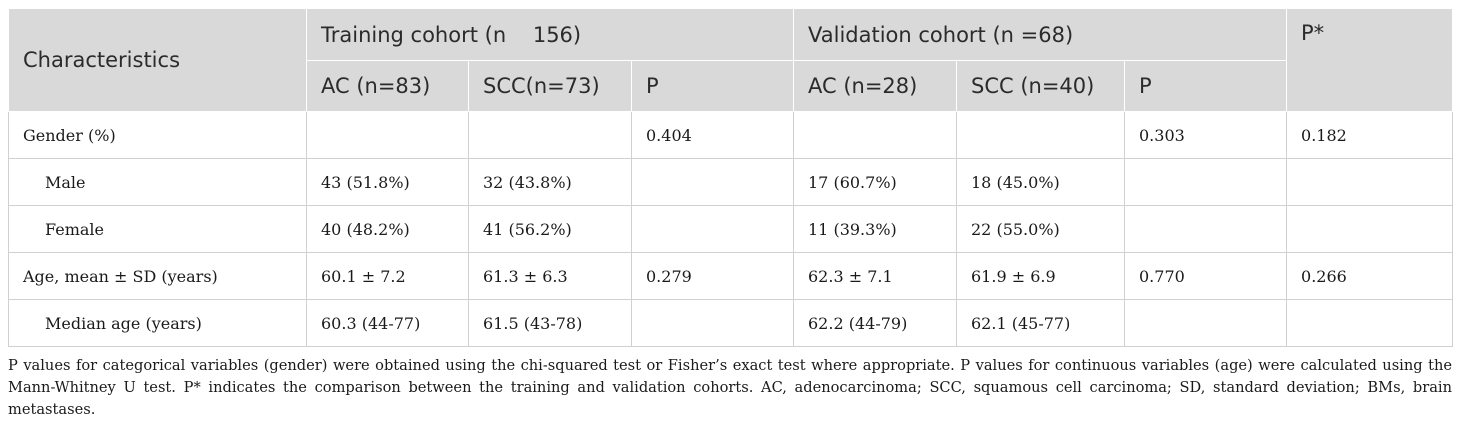 The image size is (1460, 435). What do you see at coordinates (387, 229) in the screenshot?
I see `table-cell: 40 (48.2%)` at bounding box center [387, 229].